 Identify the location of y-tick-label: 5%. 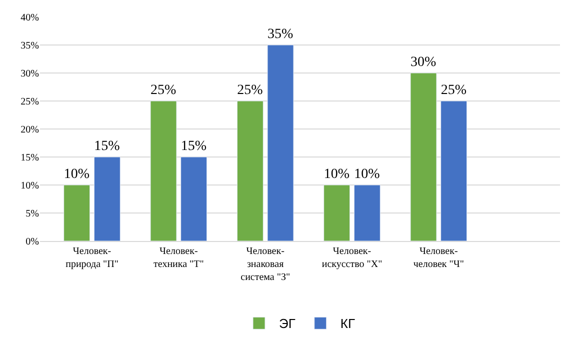
(32, 214).